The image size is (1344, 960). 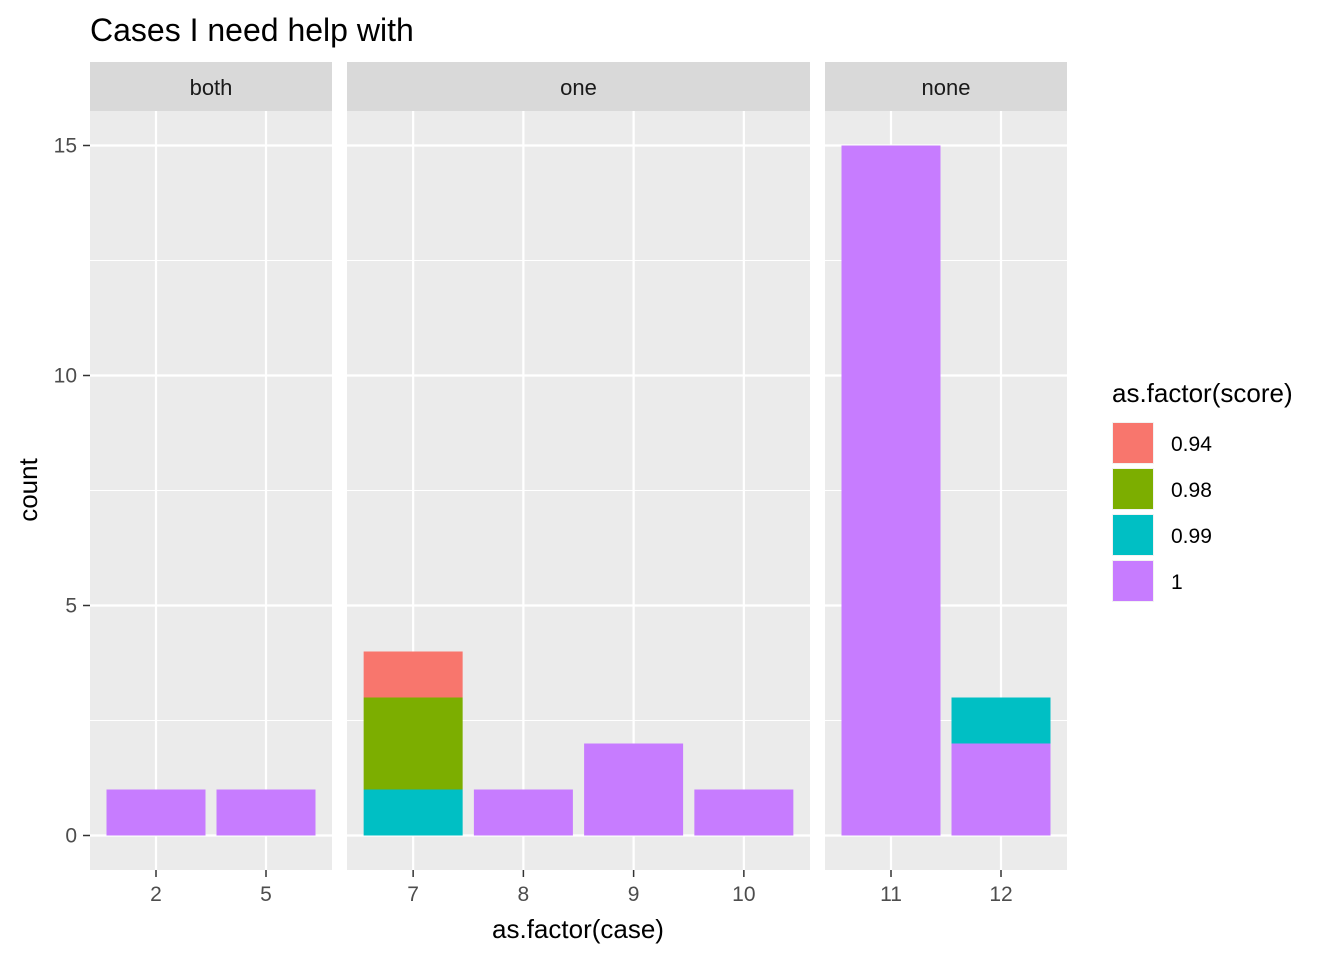 I want to click on legend: as.factor(score) 0.94 0.98 0.99 1, so click(x=1202, y=490).